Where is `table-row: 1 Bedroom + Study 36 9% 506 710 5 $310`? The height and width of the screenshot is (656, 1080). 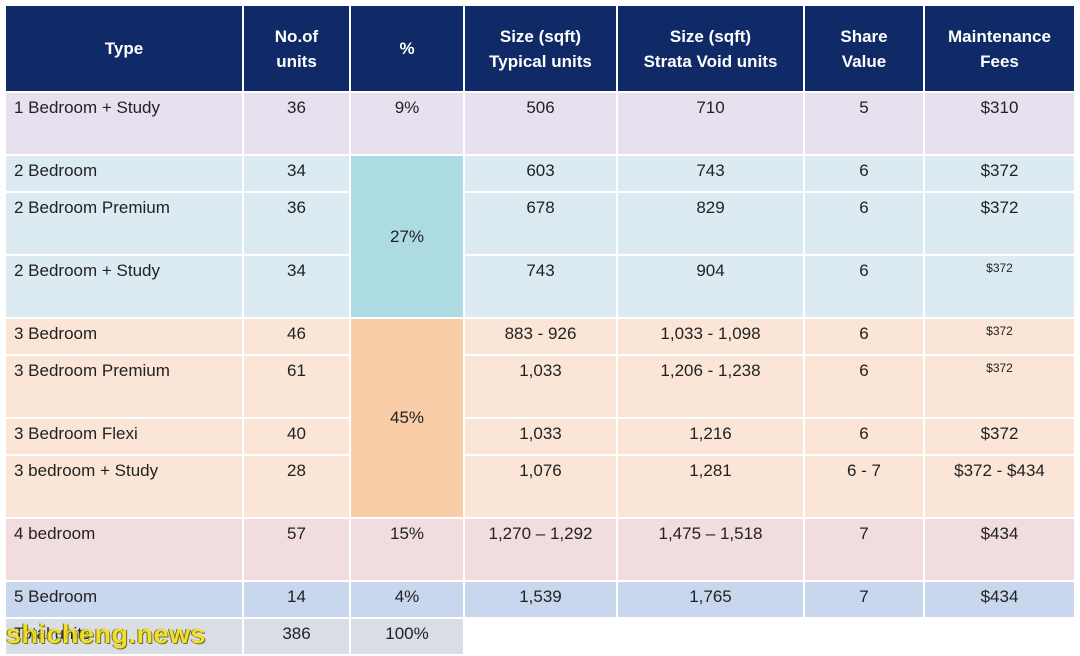
table-row: 1 Bedroom + Study 36 9% 506 710 5 $310 is located at coordinates (540, 123).